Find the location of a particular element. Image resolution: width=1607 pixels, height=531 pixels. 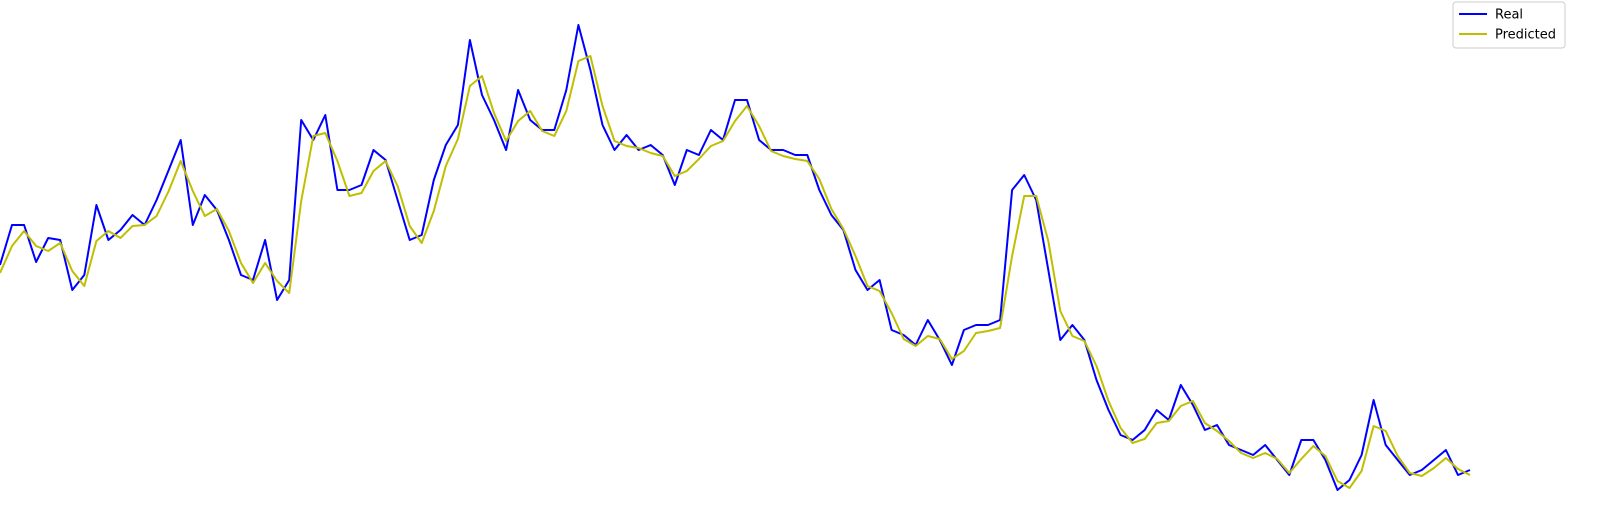

legend-label: Predicted is located at coordinates (1525, 35).